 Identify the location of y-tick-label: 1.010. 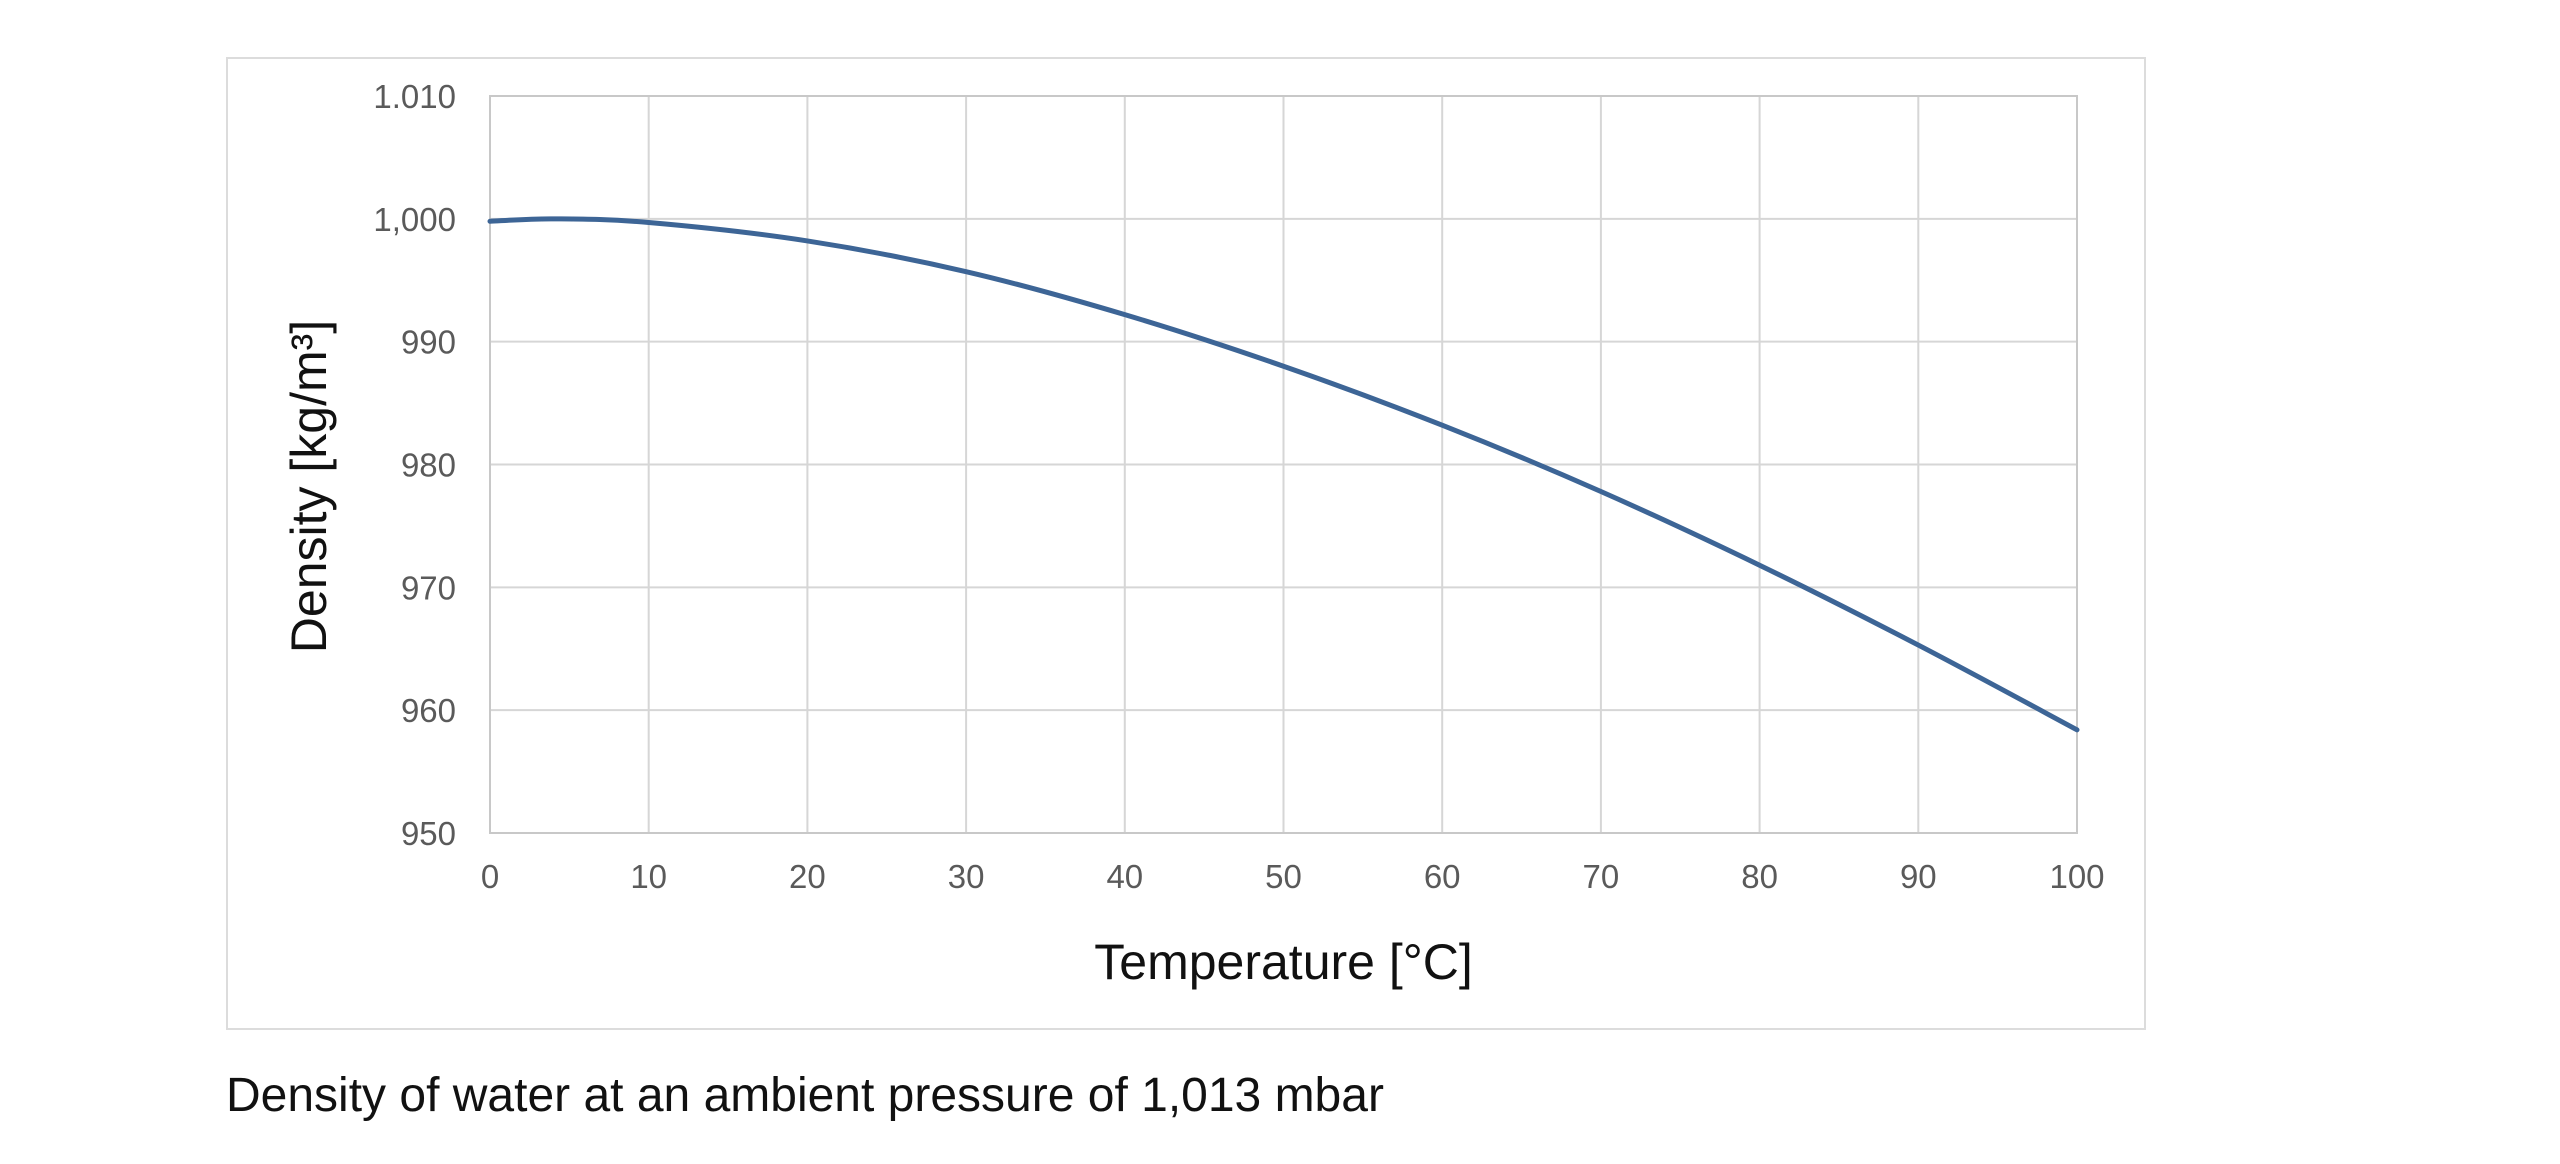
(414, 96).